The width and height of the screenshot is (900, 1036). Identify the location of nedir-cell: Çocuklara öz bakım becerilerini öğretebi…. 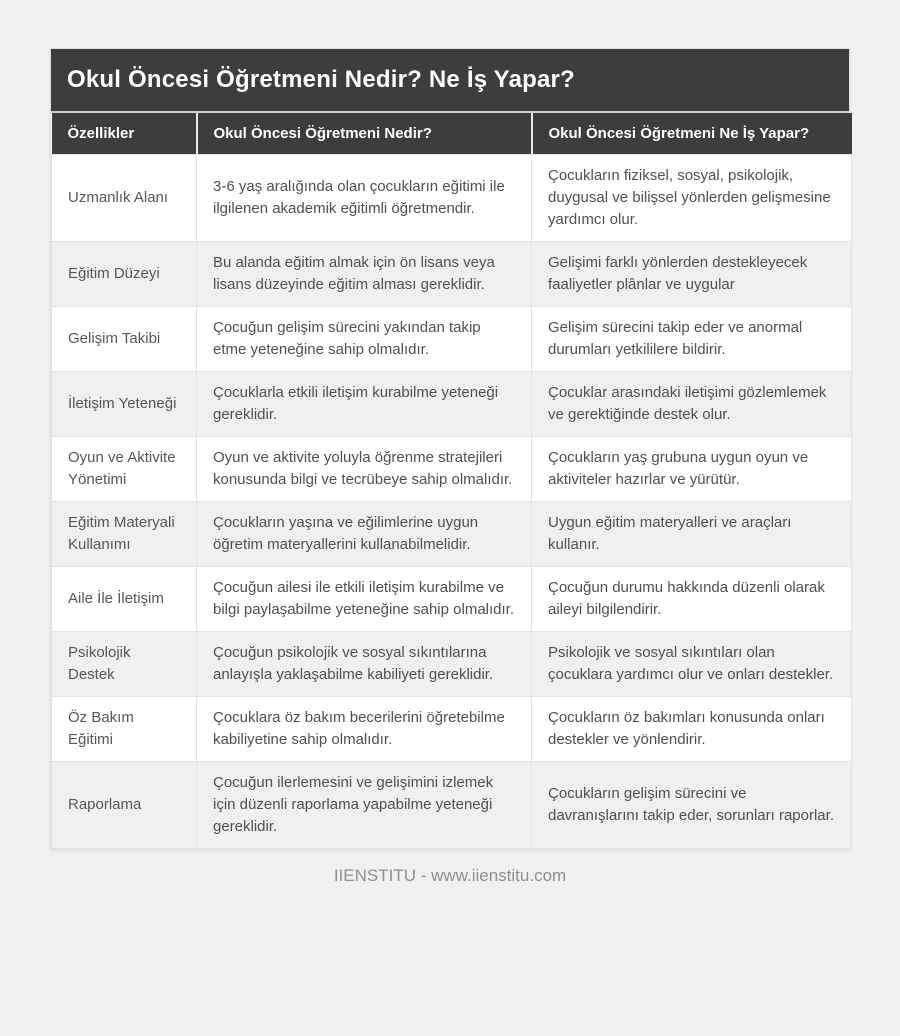
(364, 729).